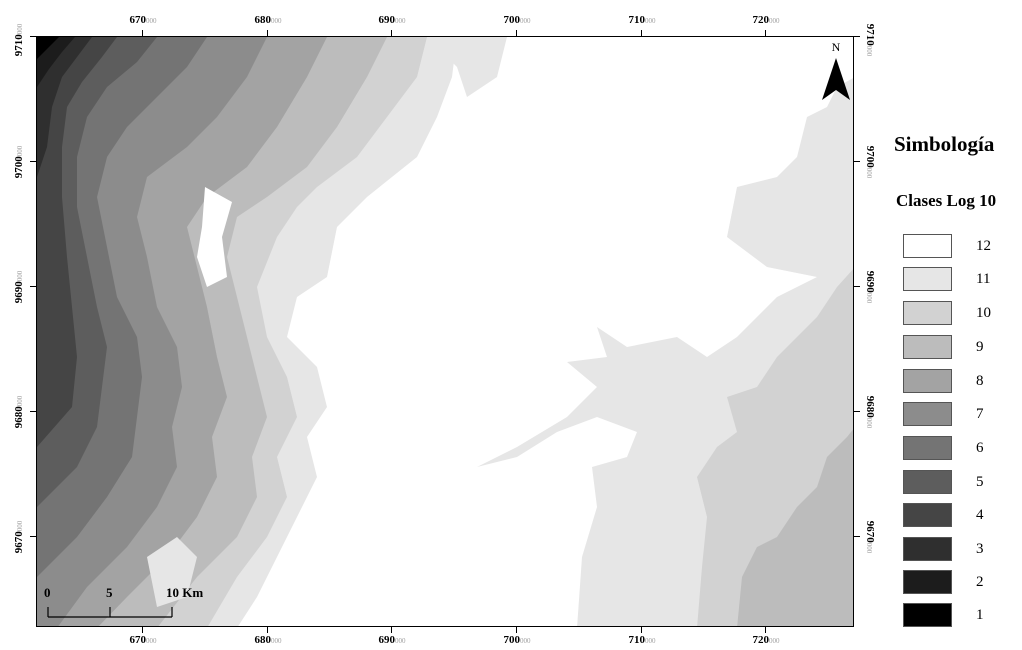 The image size is (1022, 650). Describe the element at coordinates (766, 20) in the screenshot. I see `x-tick-top-6: 720000` at that location.